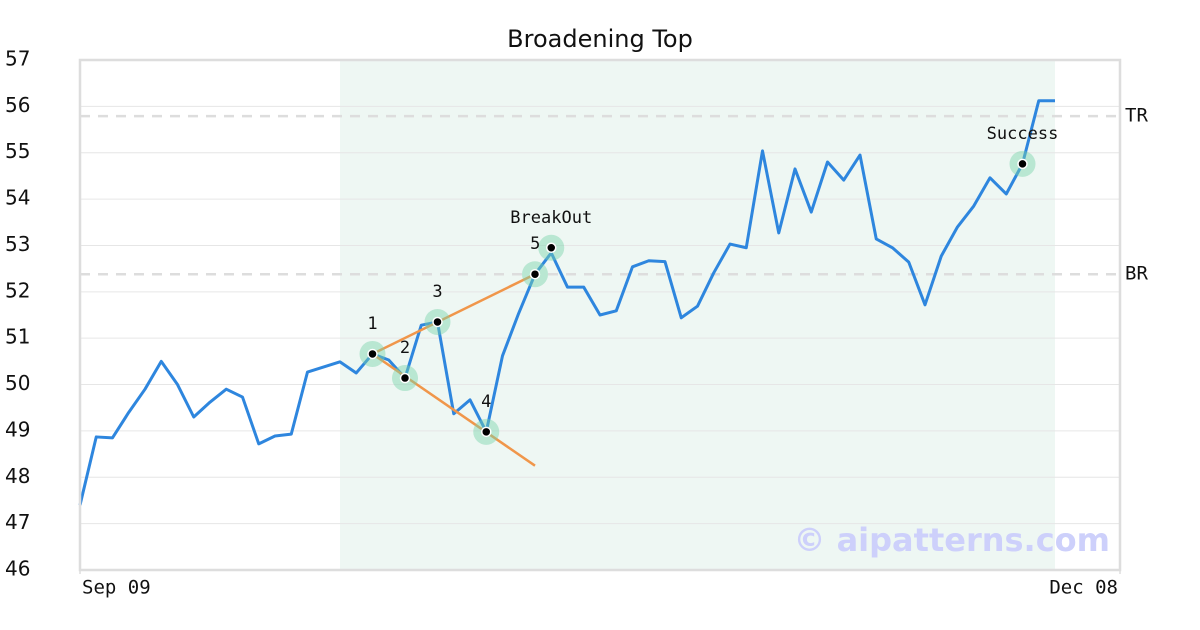 The image size is (1200, 630). Describe the element at coordinates (551, 218) in the screenshot. I see `marker-note: BreakOut` at that location.